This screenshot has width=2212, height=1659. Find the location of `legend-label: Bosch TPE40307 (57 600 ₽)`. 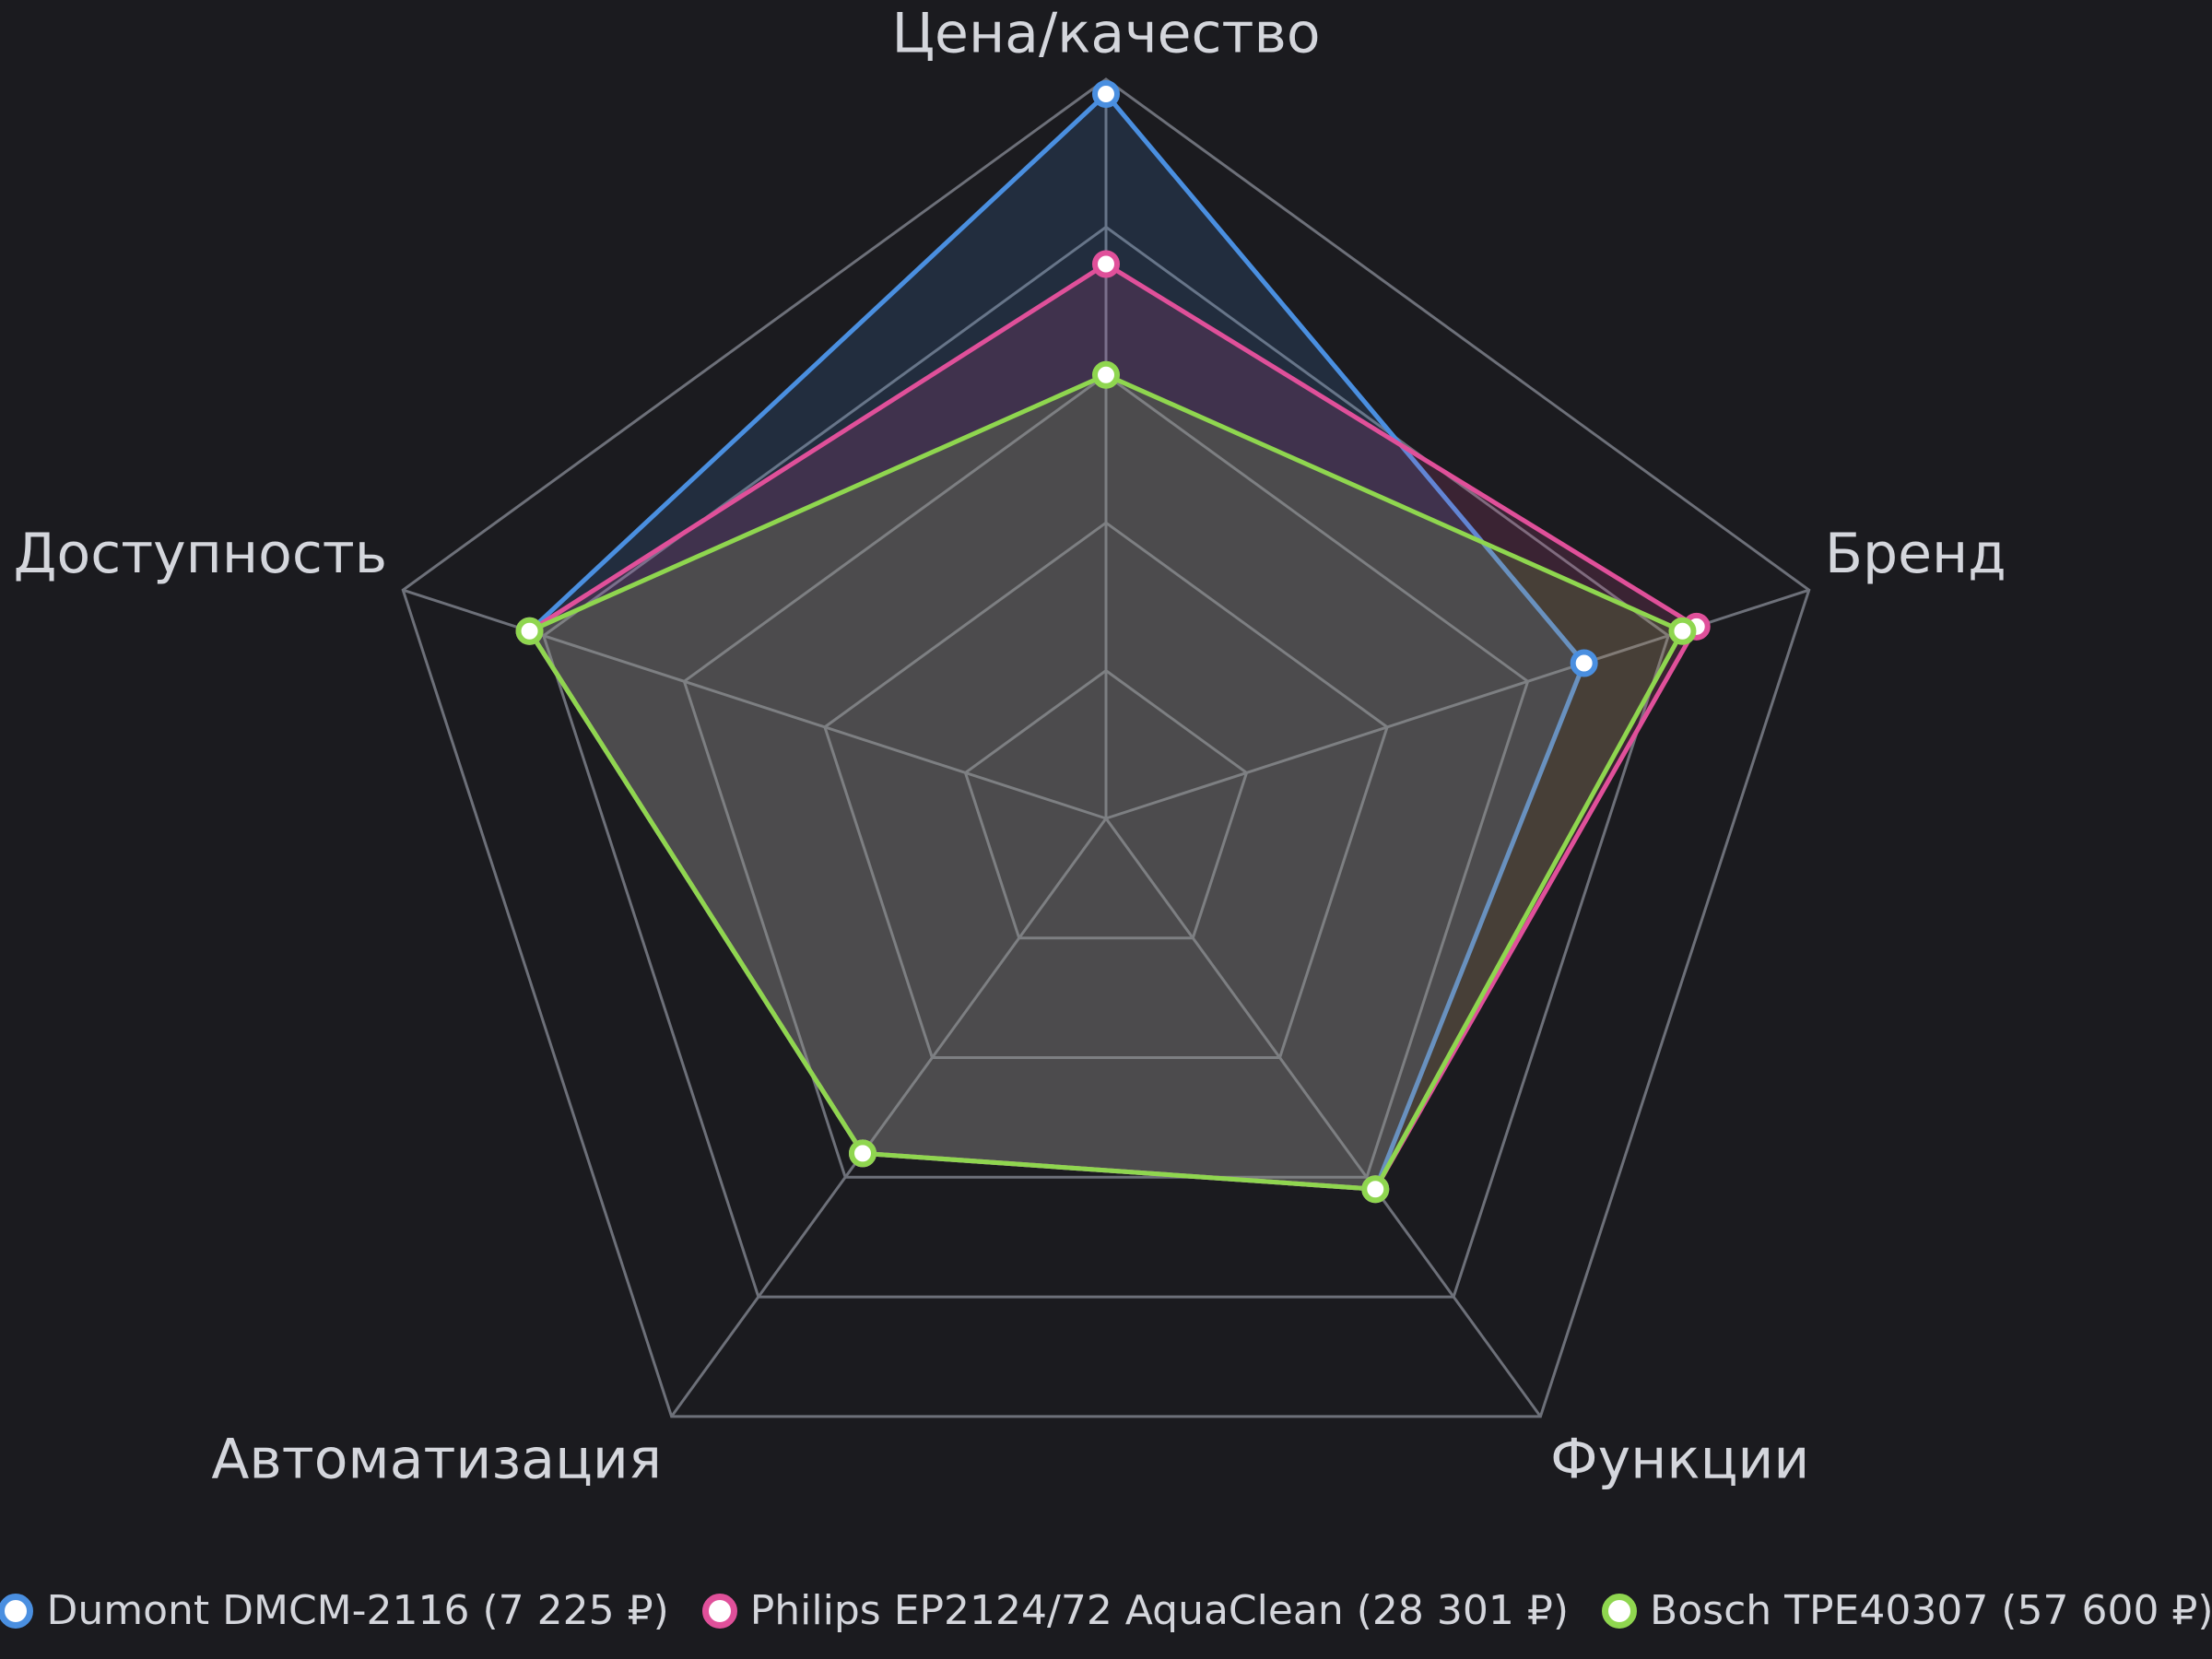

legend-label: Bosch TPE40307 (57 600 ₽) is located at coordinates (1931, 1610).